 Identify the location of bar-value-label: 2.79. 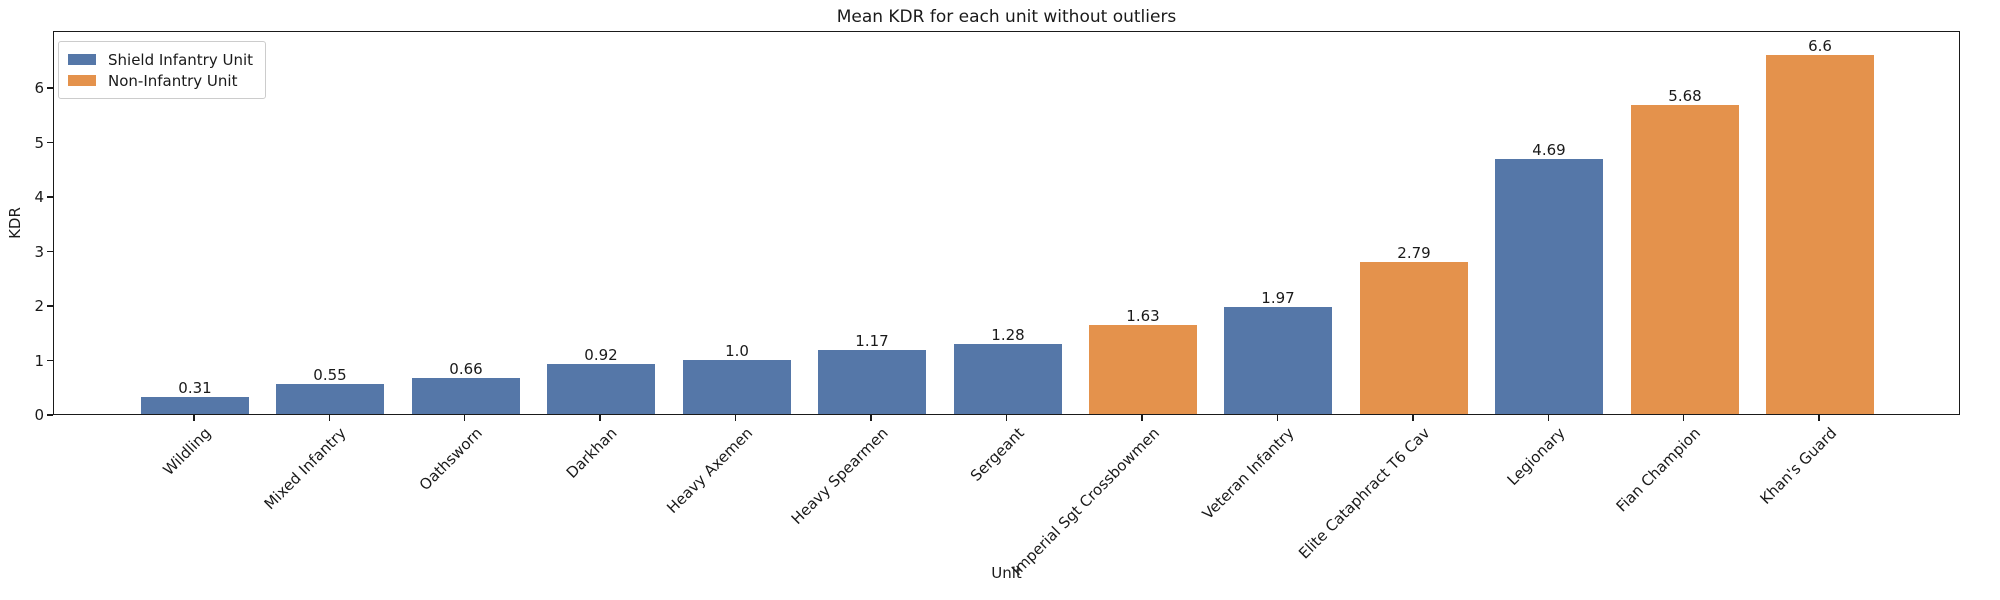
(1414, 253).